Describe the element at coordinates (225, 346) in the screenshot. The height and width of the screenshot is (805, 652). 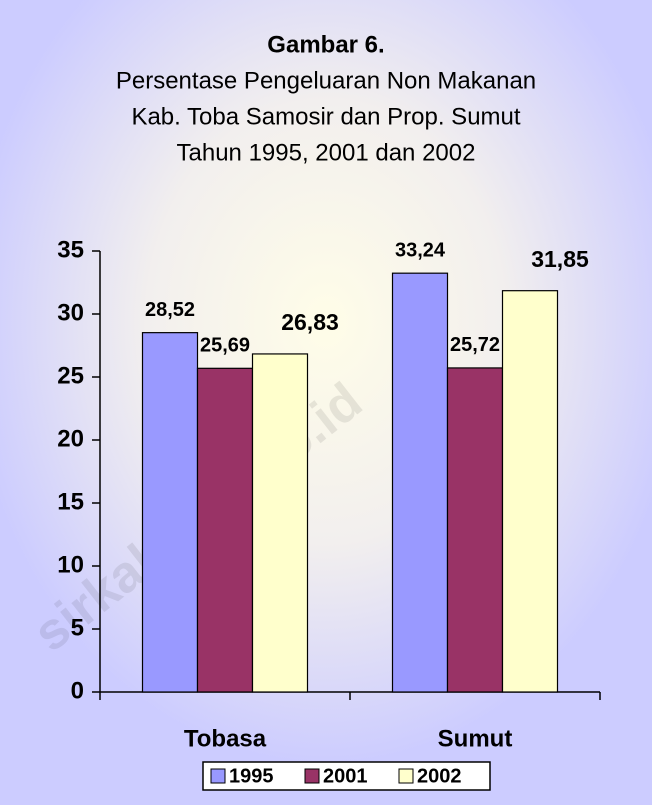
I see `data-label: 25,69` at that location.